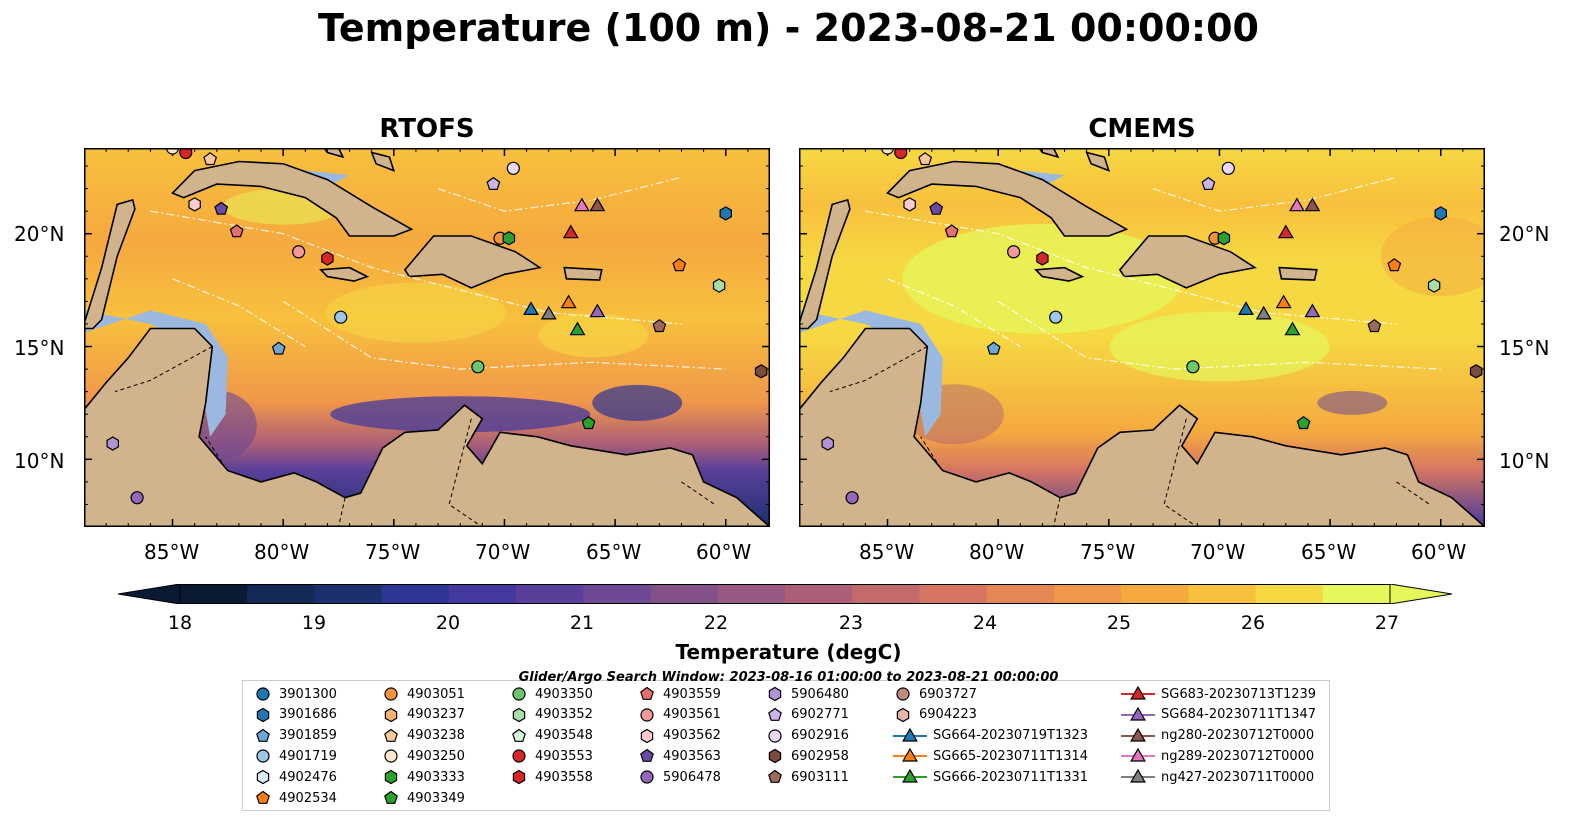  Describe the element at coordinates (692, 694) in the screenshot. I see `legend-label: 4903559` at that location.